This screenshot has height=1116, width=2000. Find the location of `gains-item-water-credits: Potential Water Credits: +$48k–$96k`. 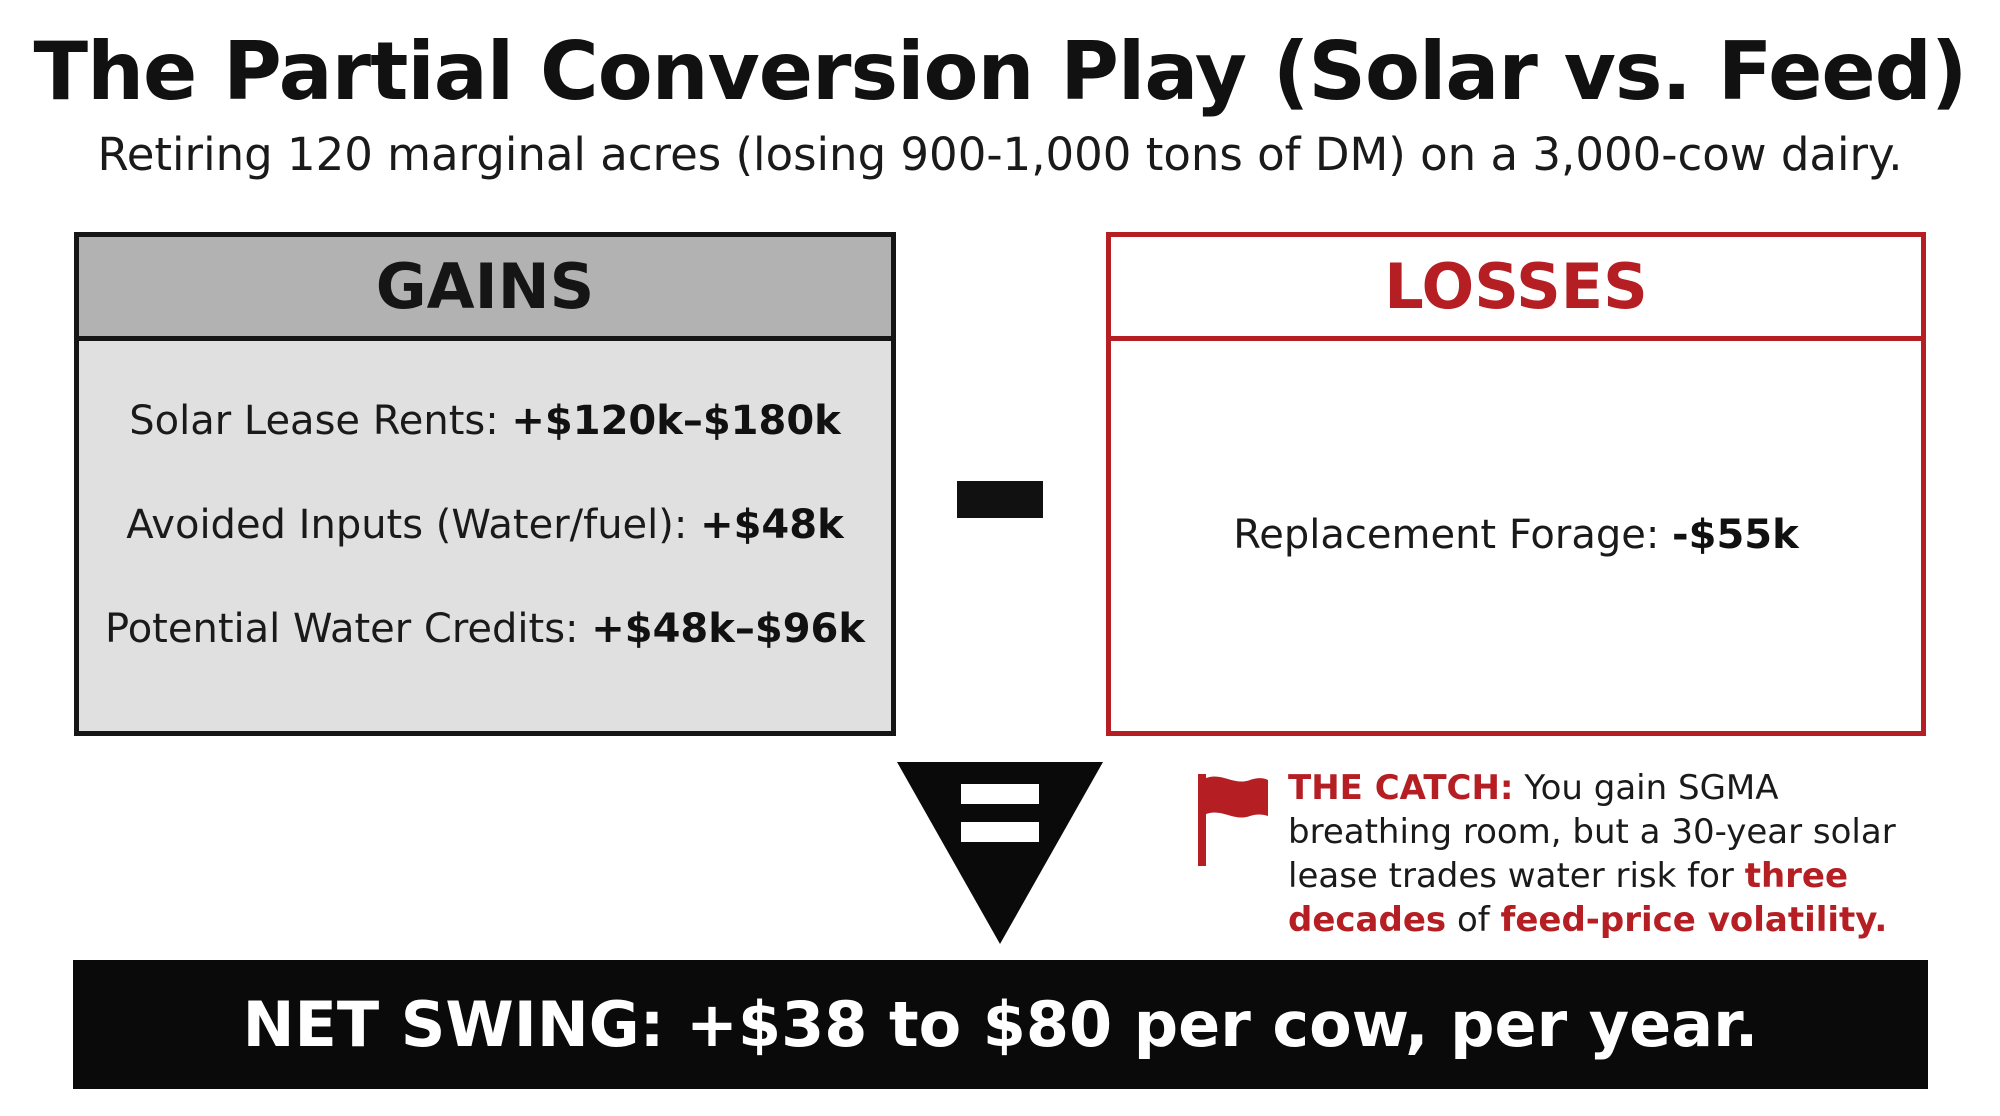

gains-item-water-credits: Potential Water Credits: +$48k–$96k is located at coordinates (485, 629).